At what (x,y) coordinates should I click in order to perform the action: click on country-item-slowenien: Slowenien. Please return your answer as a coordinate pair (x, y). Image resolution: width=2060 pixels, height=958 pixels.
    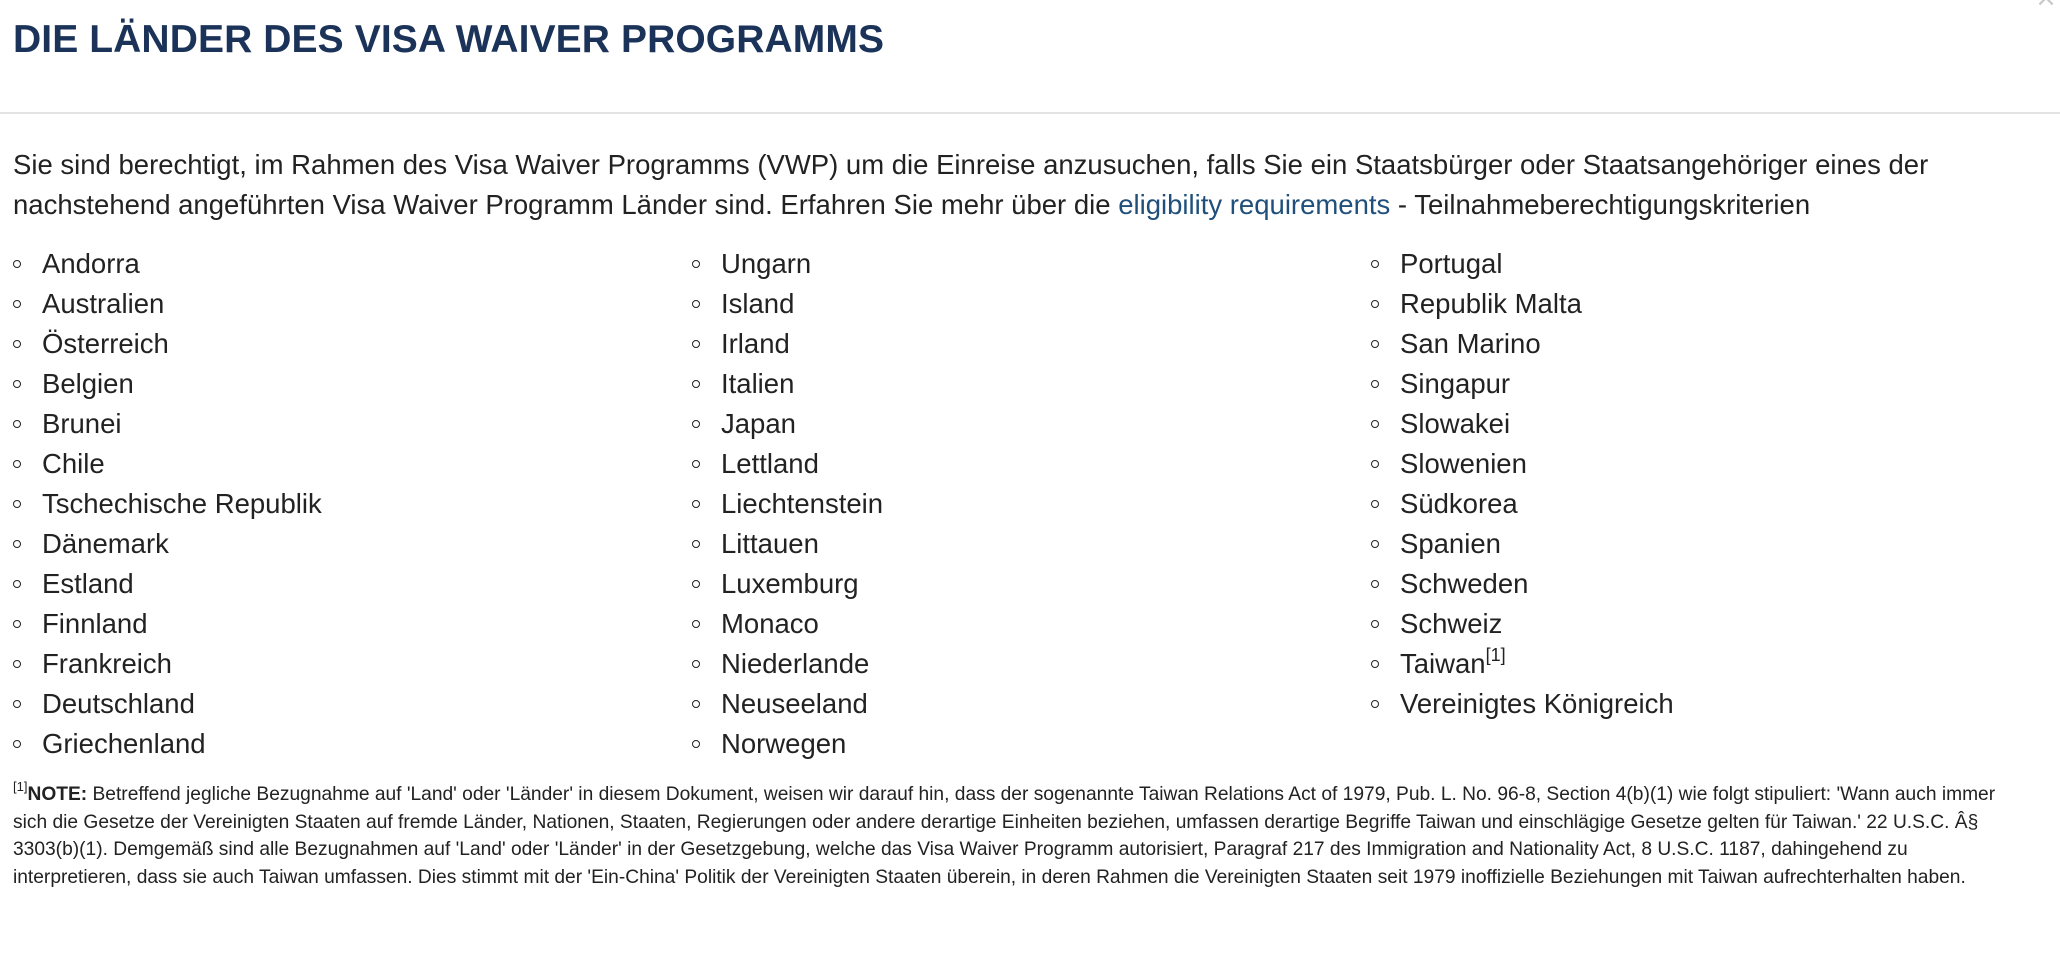
    Looking at the image, I should click on (1522, 464).